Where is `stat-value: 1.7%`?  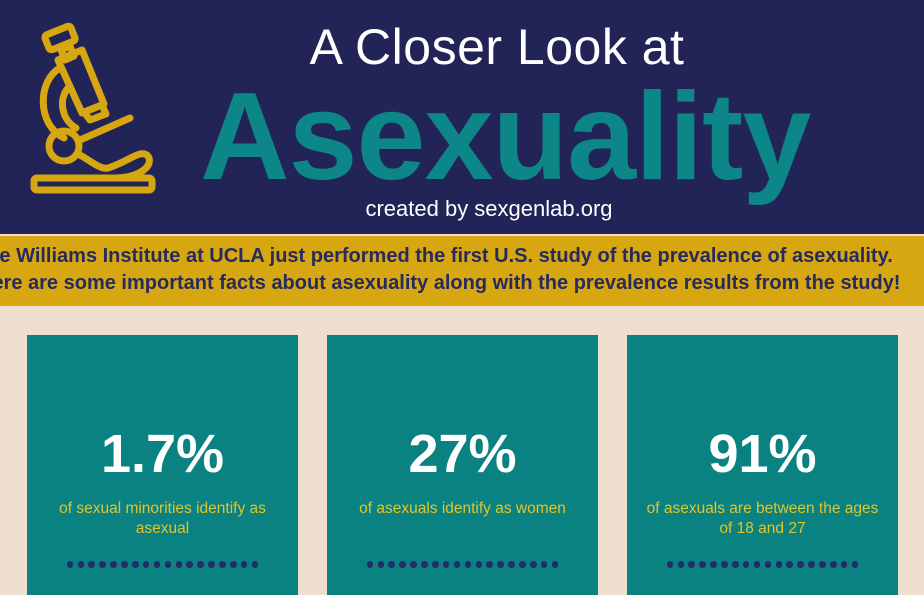 stat-value: 1.7% is located at coordinates (162, 454).